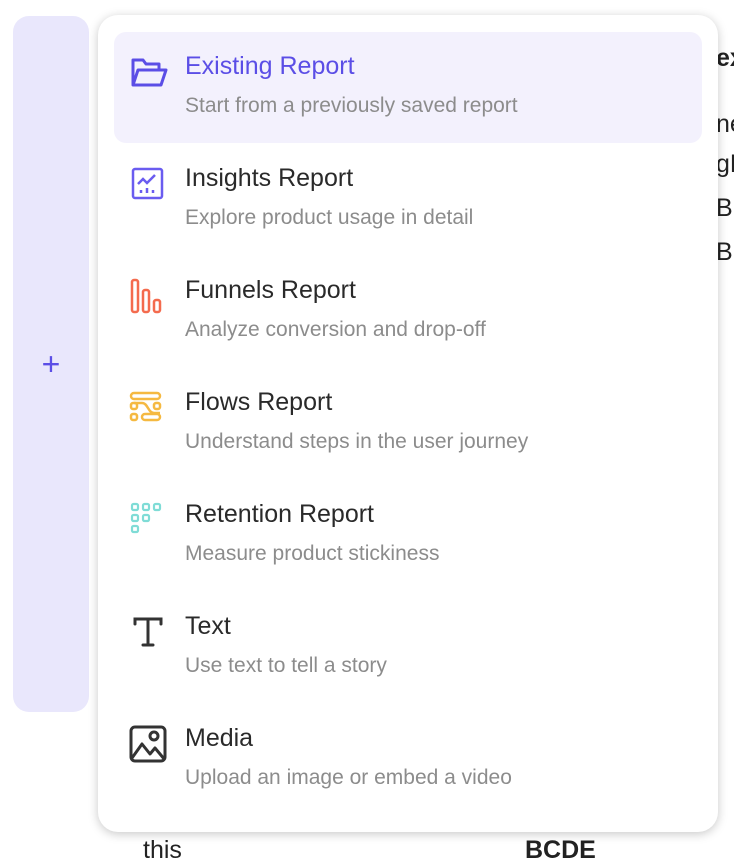 The image size is (734, 865). I want to click on item-subtitle: Start from a previously saved report, so click(351, 105).